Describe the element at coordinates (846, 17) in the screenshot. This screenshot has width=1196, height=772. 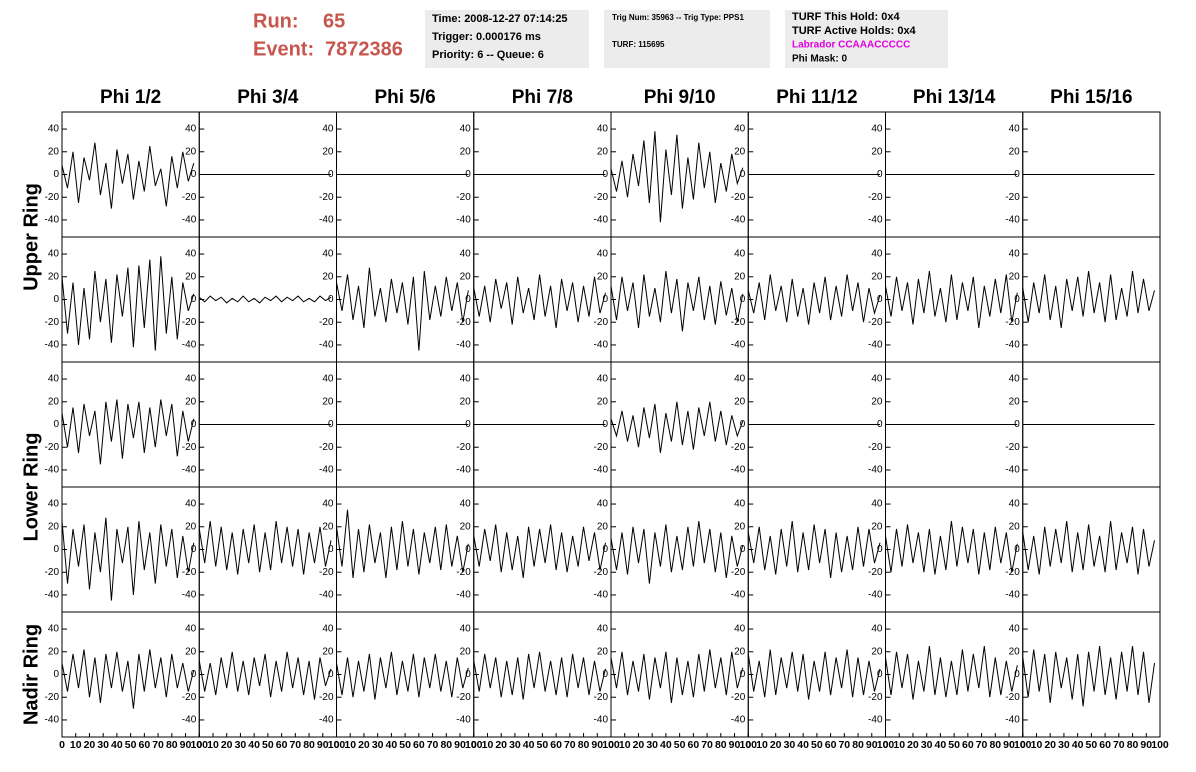
I see `turf-this-hold: TURF This Hold: 0x4` at that location.